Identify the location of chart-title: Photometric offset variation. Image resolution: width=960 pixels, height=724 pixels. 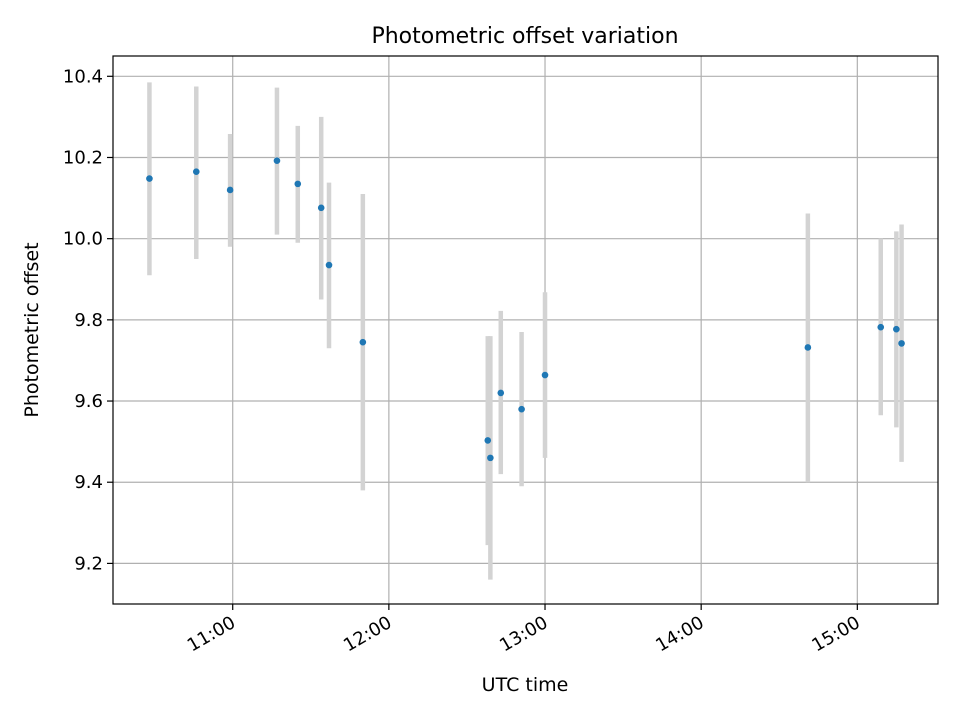
(524, 36).